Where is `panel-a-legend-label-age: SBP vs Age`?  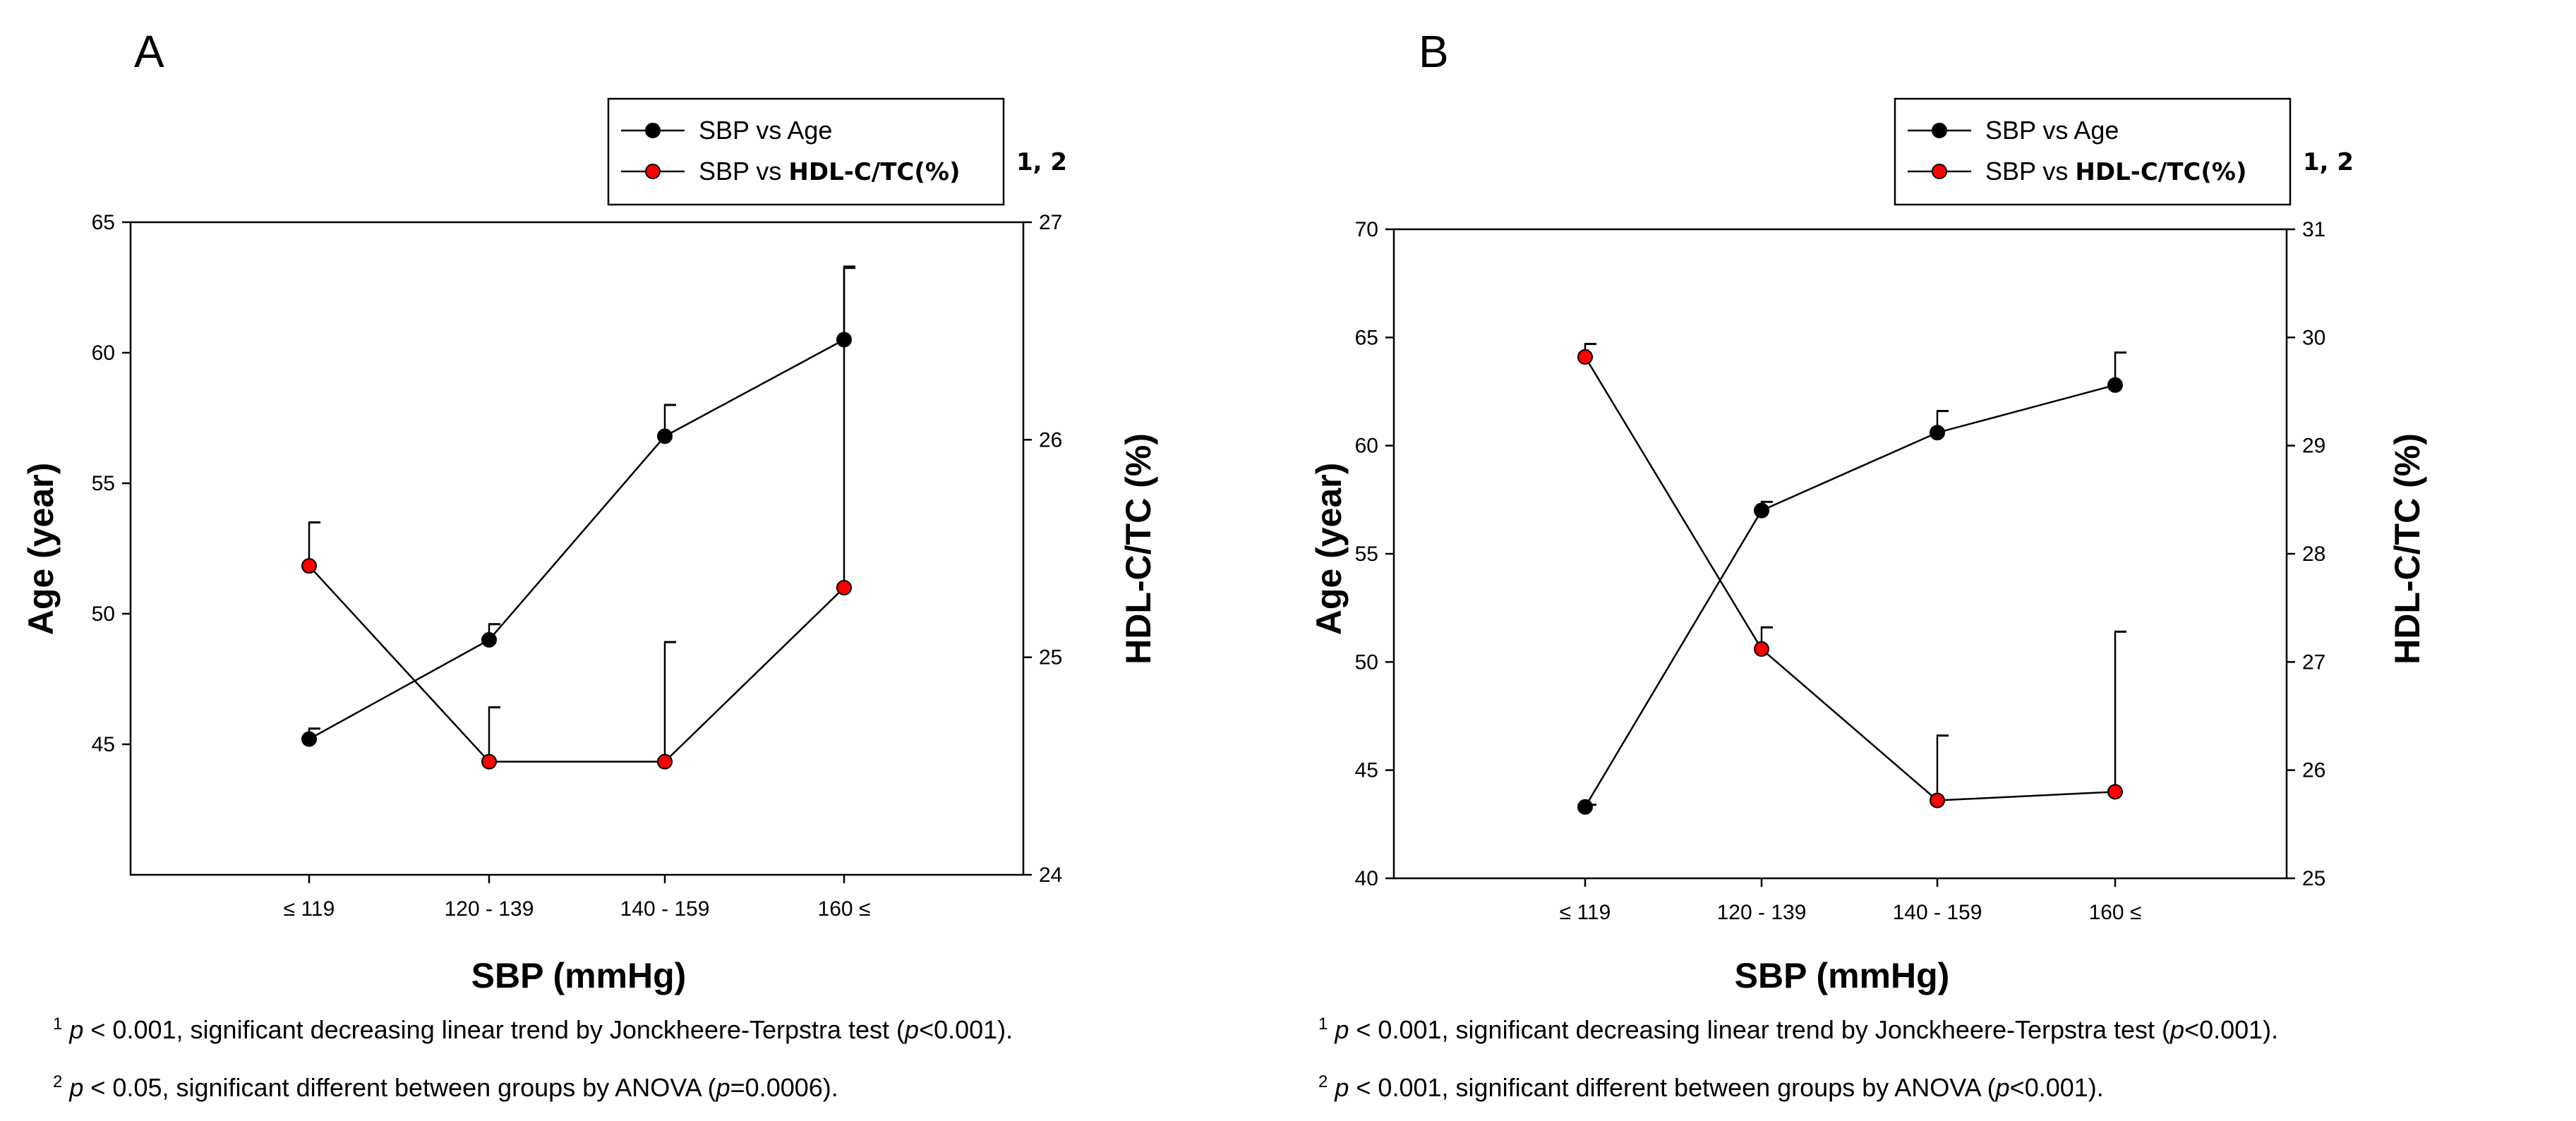
panel-a-legend-label-age: SBP vs Age is located at coordinates (765, 130).